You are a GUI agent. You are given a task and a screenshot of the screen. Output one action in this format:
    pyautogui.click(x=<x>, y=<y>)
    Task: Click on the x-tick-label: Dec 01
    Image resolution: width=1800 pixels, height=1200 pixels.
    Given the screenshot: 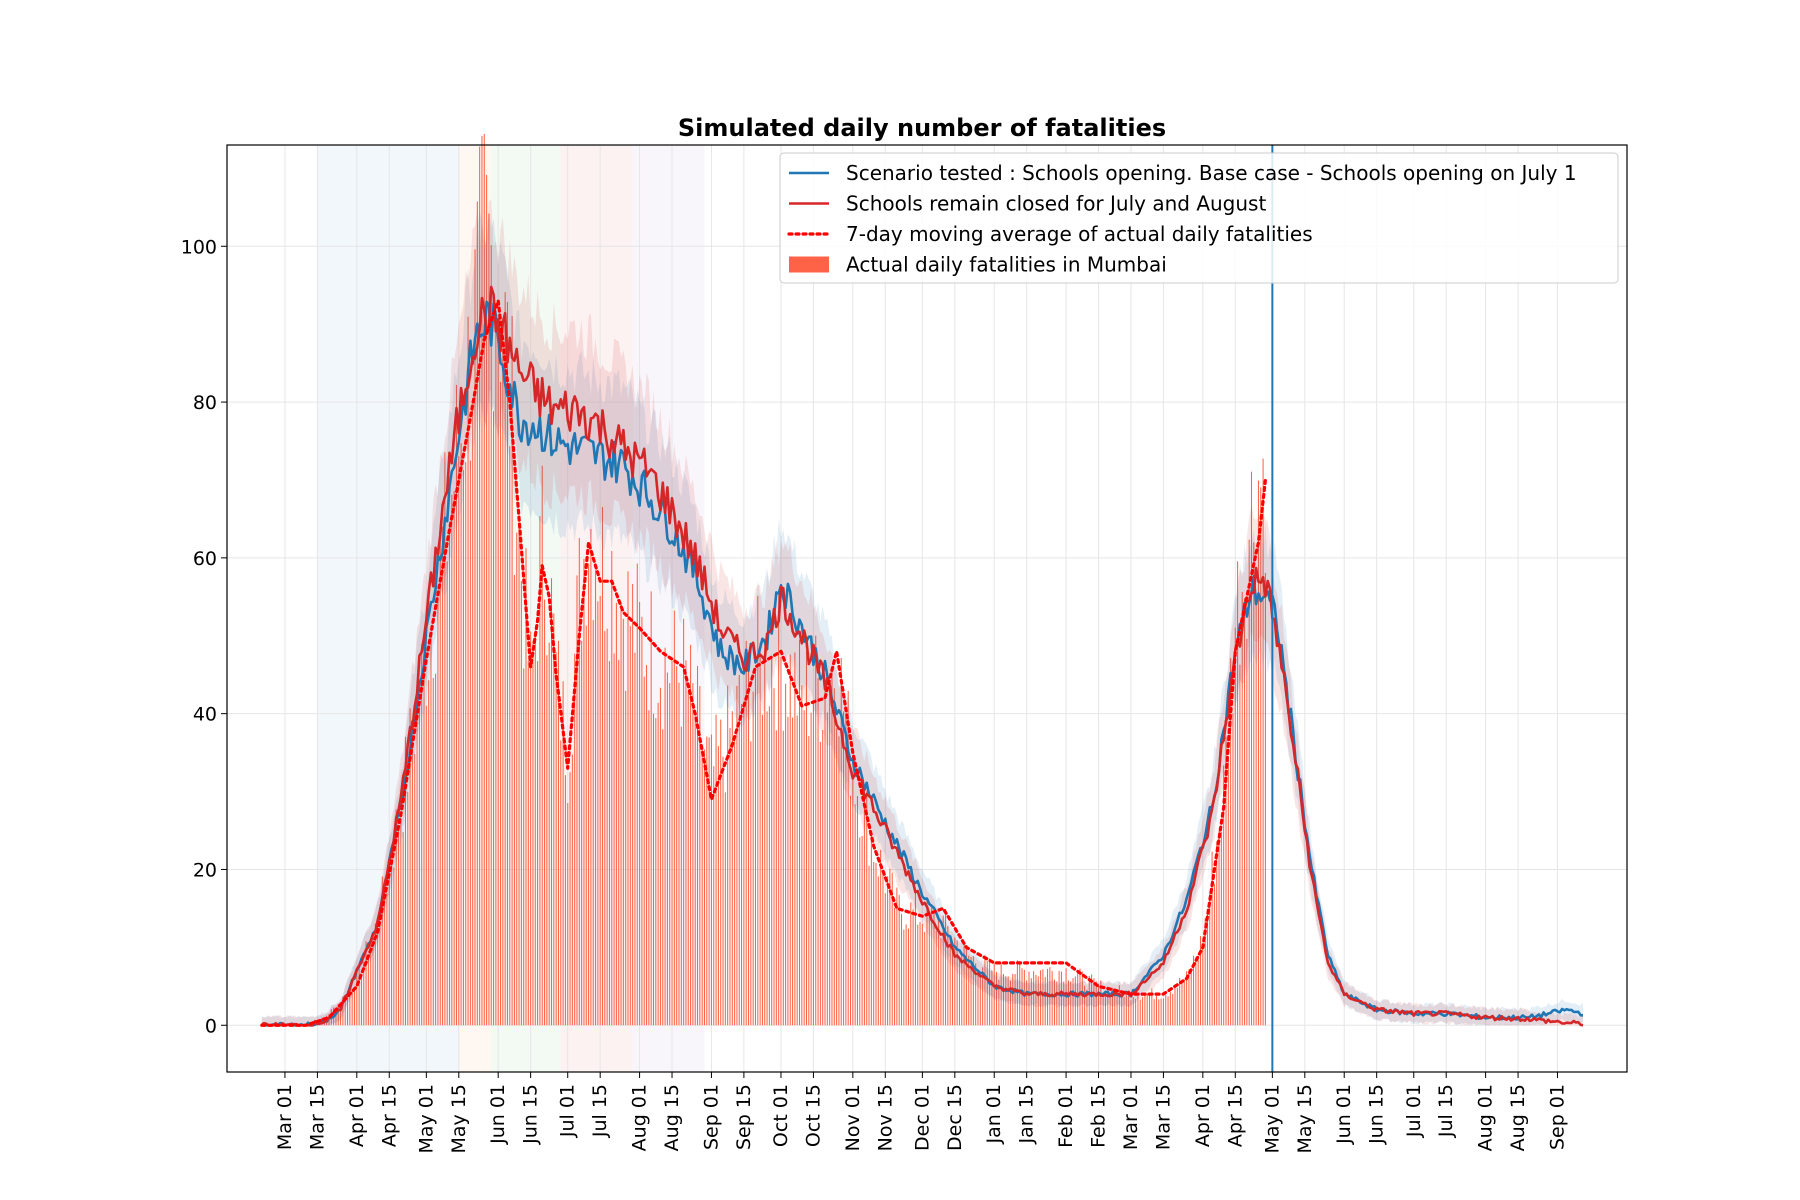 What is the action you would take?
    pyautogui.click(x=922, y=1117)
    